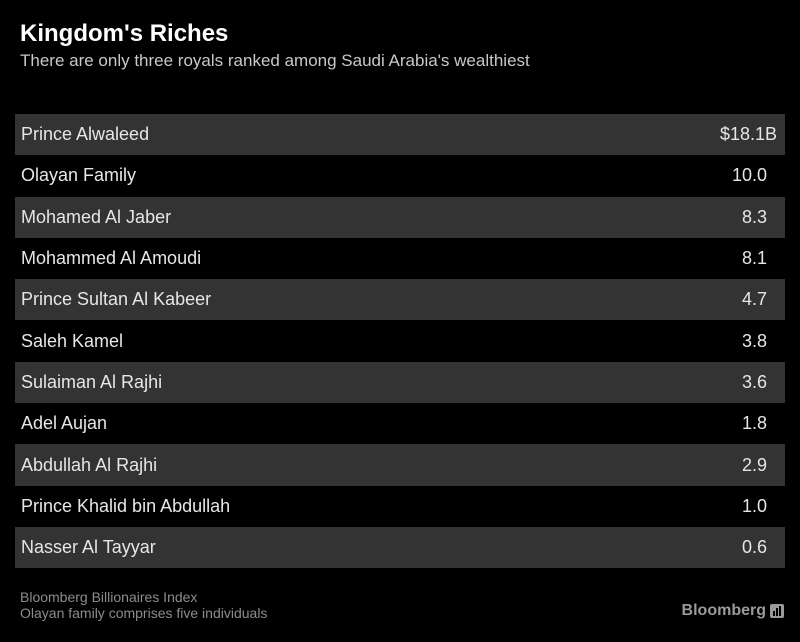 This screenshot has width=800, height=642. What do you see at coordinates (748, 134) in the screenshot?
I see `net-worth: $18.1B` at bounding box center [748, 134].